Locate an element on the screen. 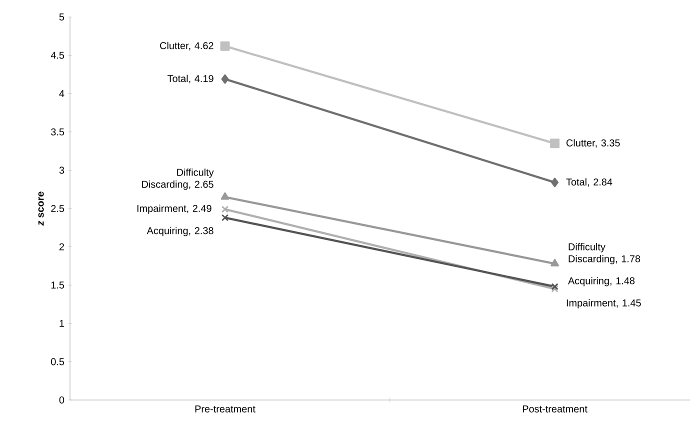 The height and width of the screenshot is (425, 693). data-label: Clutter, 4.62 is located at coordinates (187, 46).